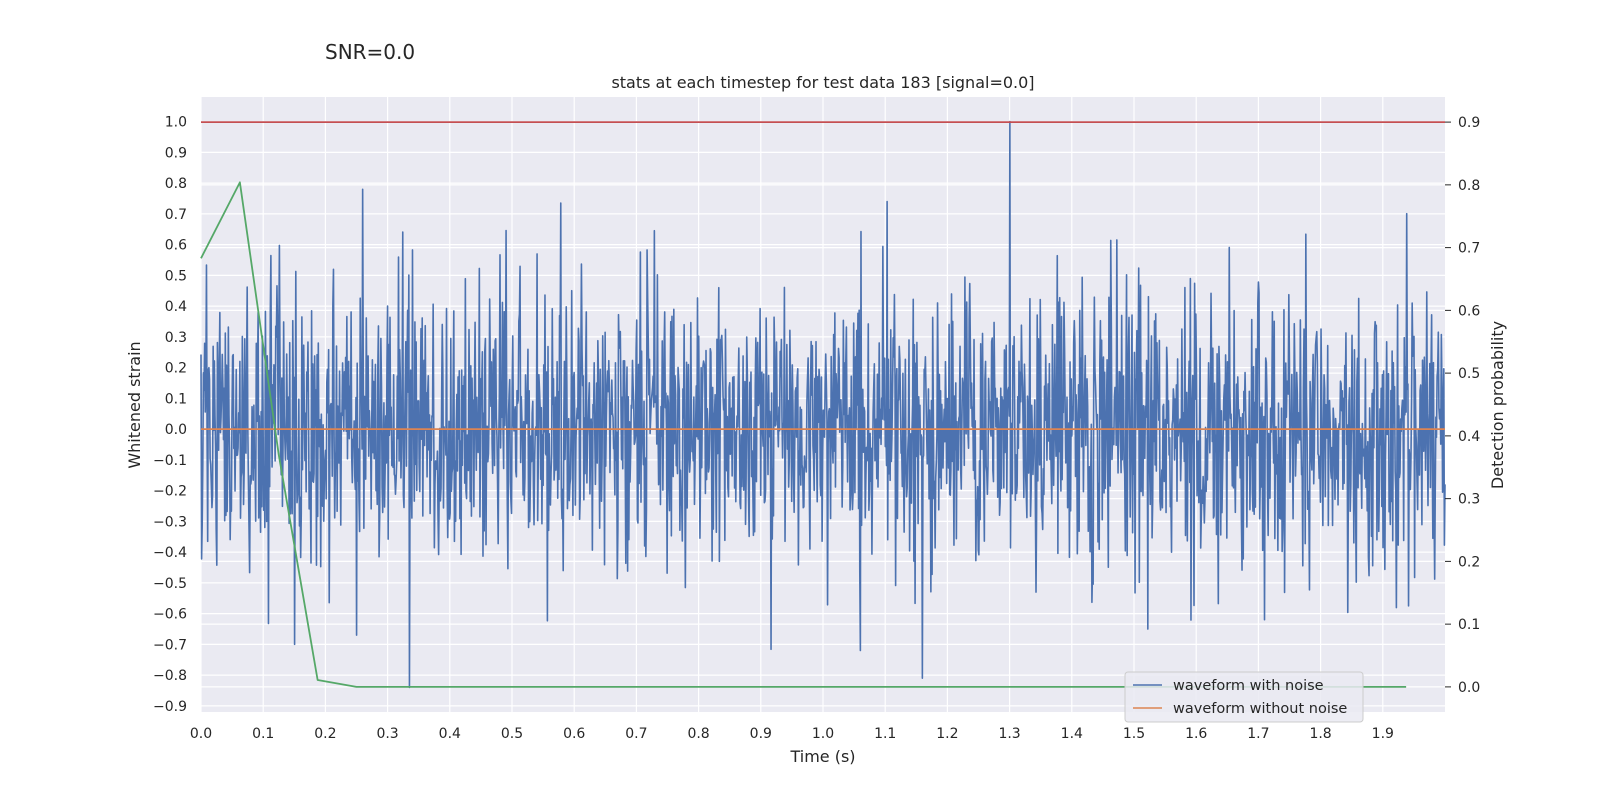 The image size is (1600, 800). What do you see at coordinates (1009, 734) in the screenshot?
I see `x-tick-label: 1.3` at bounding box center [1009, 734].